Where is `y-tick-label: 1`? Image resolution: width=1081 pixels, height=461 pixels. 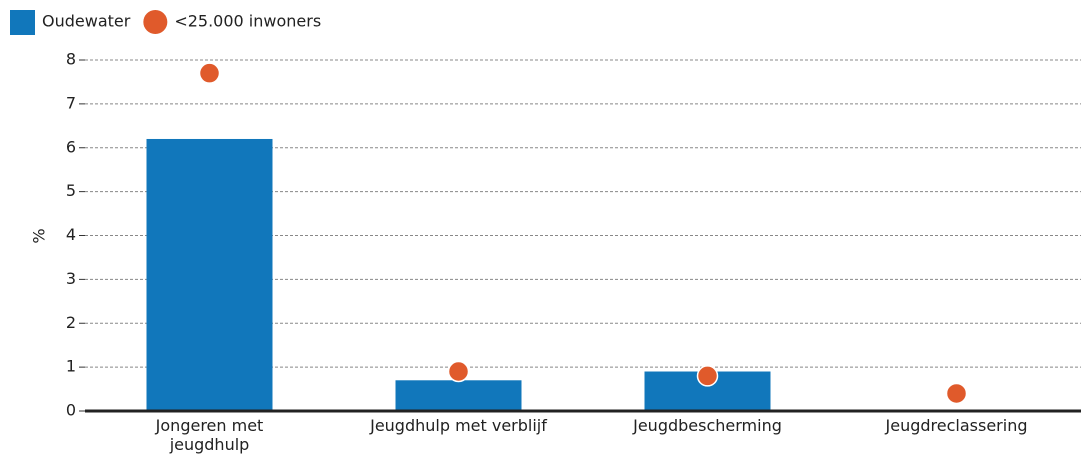 y-tick-label: 1 is located at coordinates (71, 366).